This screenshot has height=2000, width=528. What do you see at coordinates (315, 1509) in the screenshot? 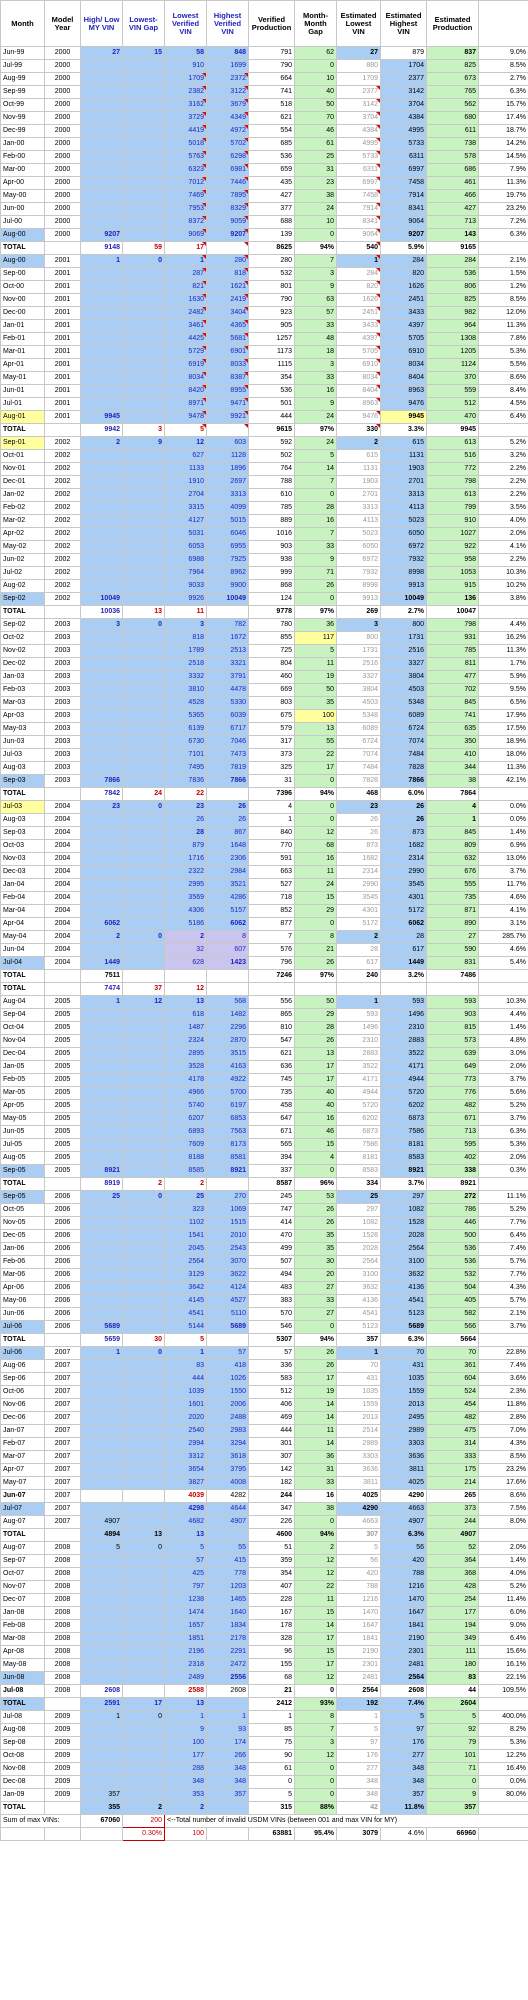
I see `cell: 38` at bounding box center [315, 1509].